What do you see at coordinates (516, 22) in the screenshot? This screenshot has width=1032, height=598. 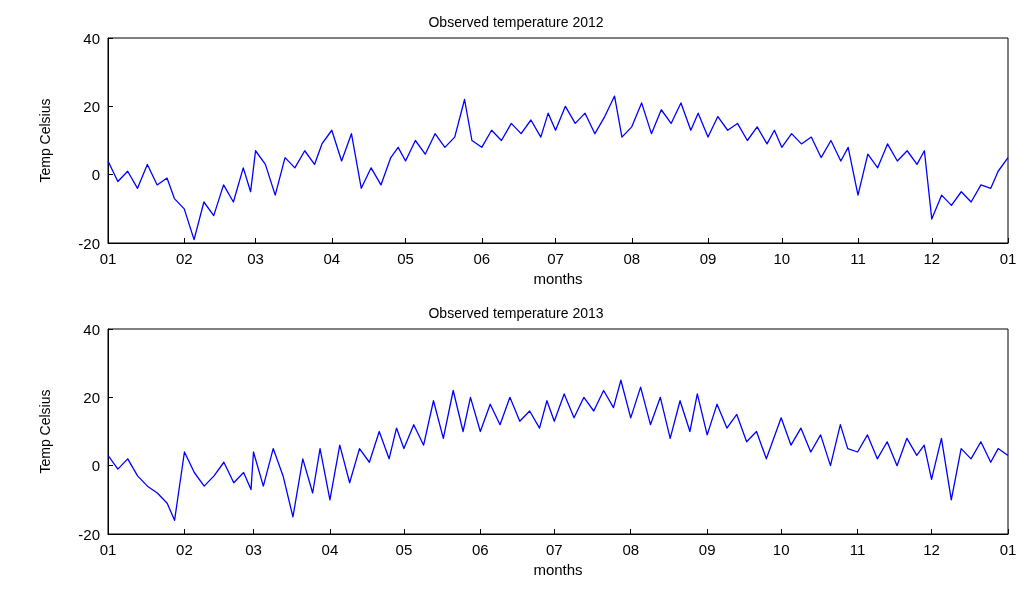 I see `chart-title: Observed temperature 2012` at bounding box center [516, 22].